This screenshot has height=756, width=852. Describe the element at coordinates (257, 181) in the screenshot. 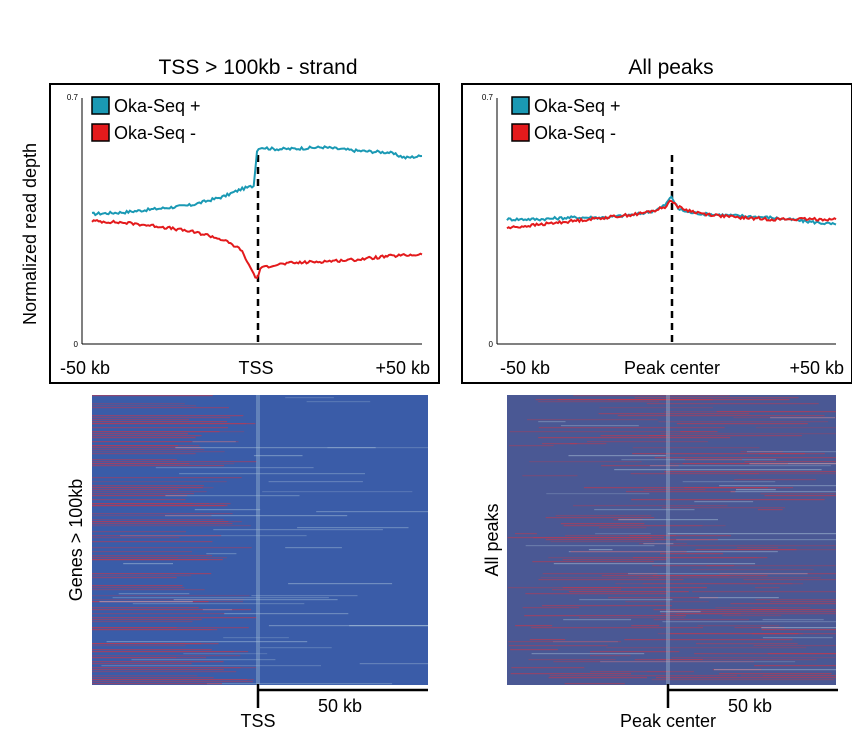

I see `series-line-plus` at that location.